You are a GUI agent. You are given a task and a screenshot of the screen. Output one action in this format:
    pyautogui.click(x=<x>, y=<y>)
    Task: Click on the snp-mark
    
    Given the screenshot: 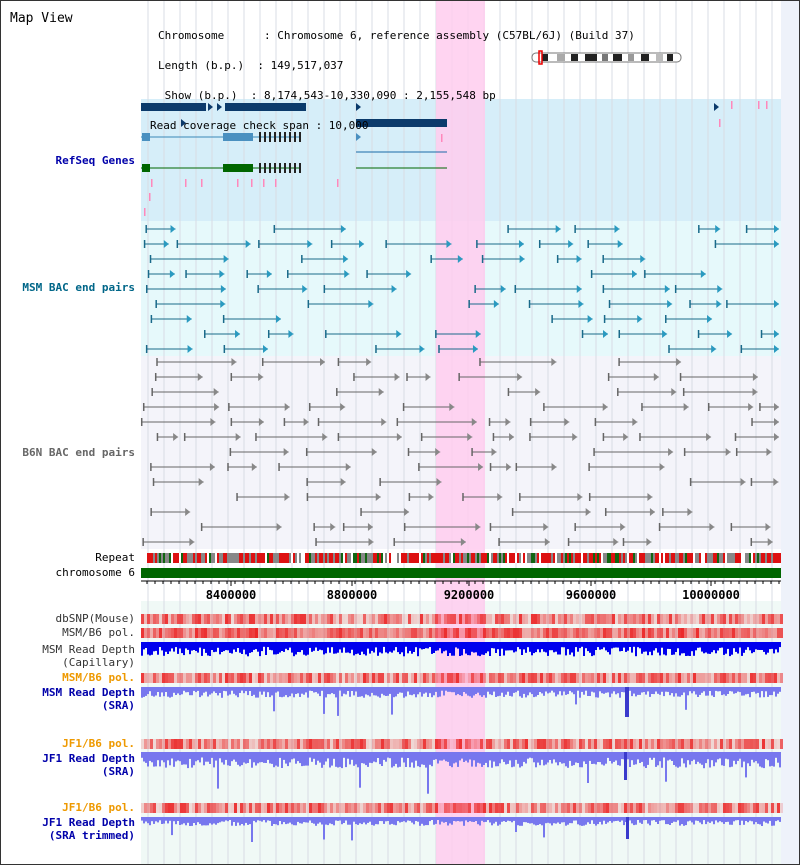 What is the action you would take?
    pyautogui.click(x=767, y=105)
    